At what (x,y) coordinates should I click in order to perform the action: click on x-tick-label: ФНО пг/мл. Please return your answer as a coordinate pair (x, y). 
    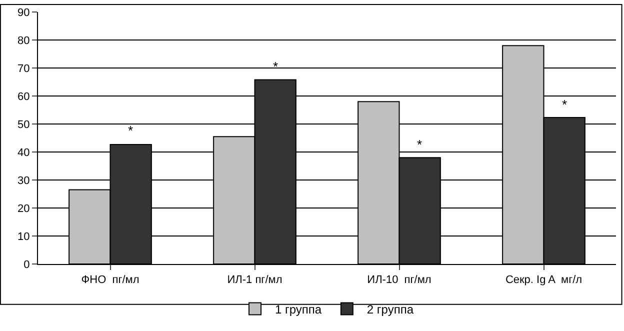
    Looking at the image, I should click on (110, 280).